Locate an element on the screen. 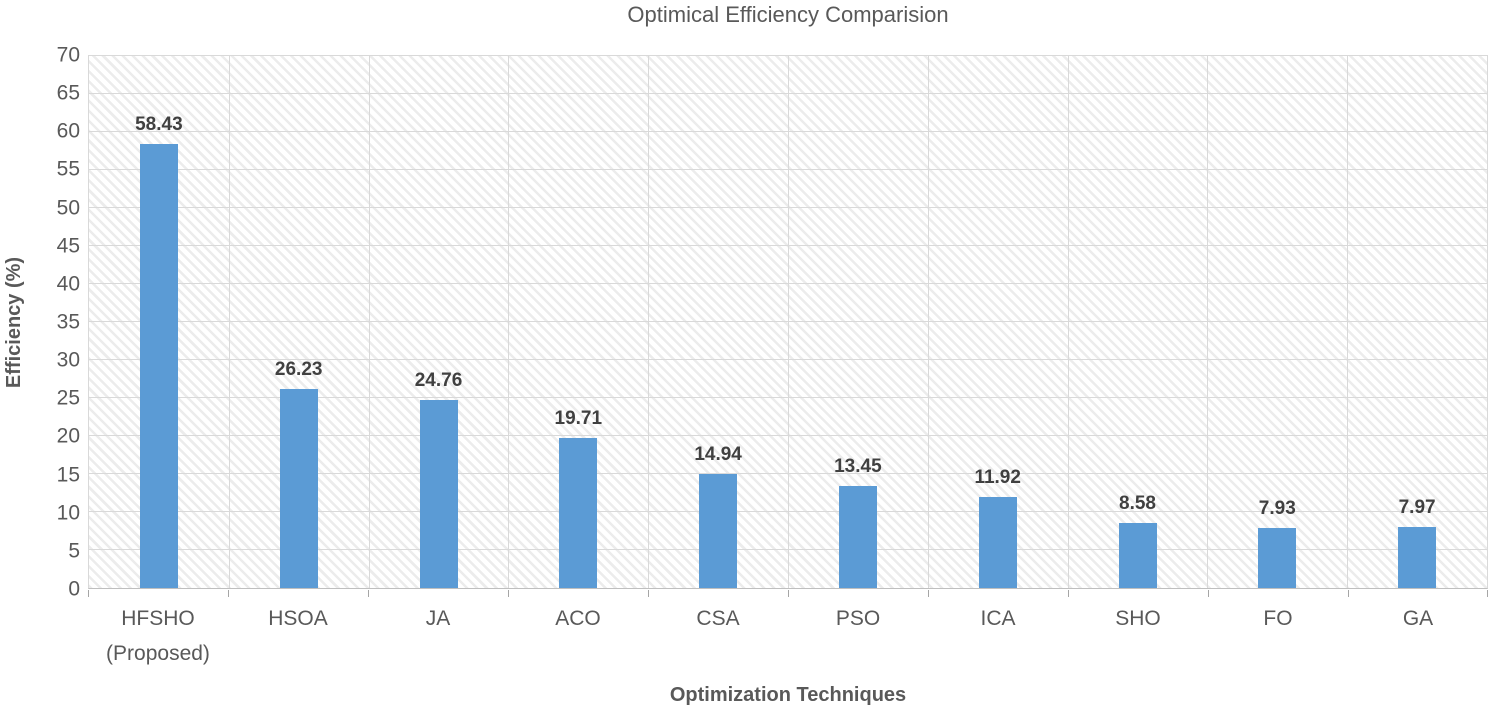  y-axis-title-text: Efficiency (%) is located at coordinates (14, 322).